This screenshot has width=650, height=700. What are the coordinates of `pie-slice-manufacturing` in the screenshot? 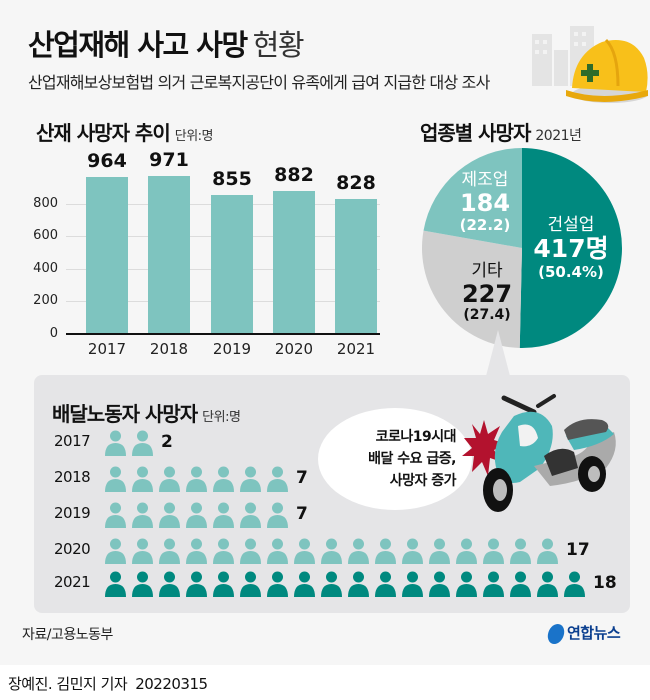 It's located at (472, 198).